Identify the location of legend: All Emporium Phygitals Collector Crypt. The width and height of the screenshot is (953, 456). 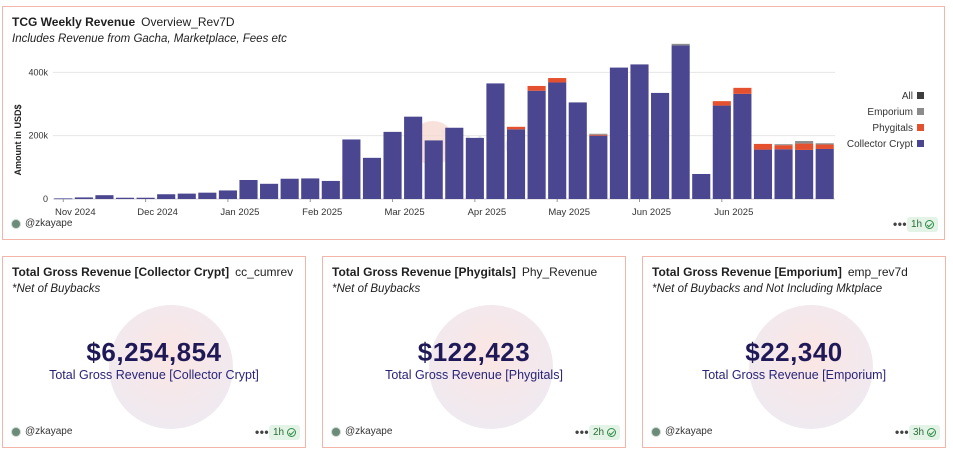
(885, 120).